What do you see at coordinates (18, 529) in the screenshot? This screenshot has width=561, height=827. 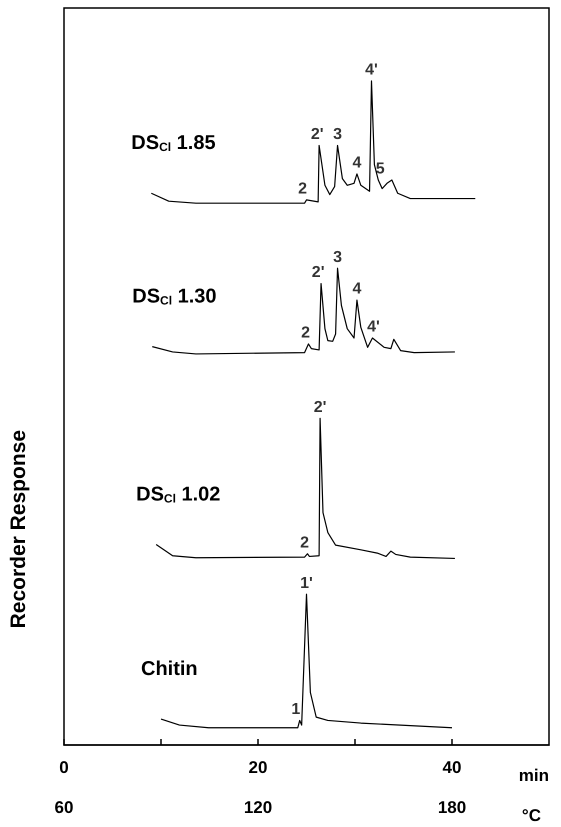 I see `y-axis-title: Recorder Response` at bounding box center [18, 529].